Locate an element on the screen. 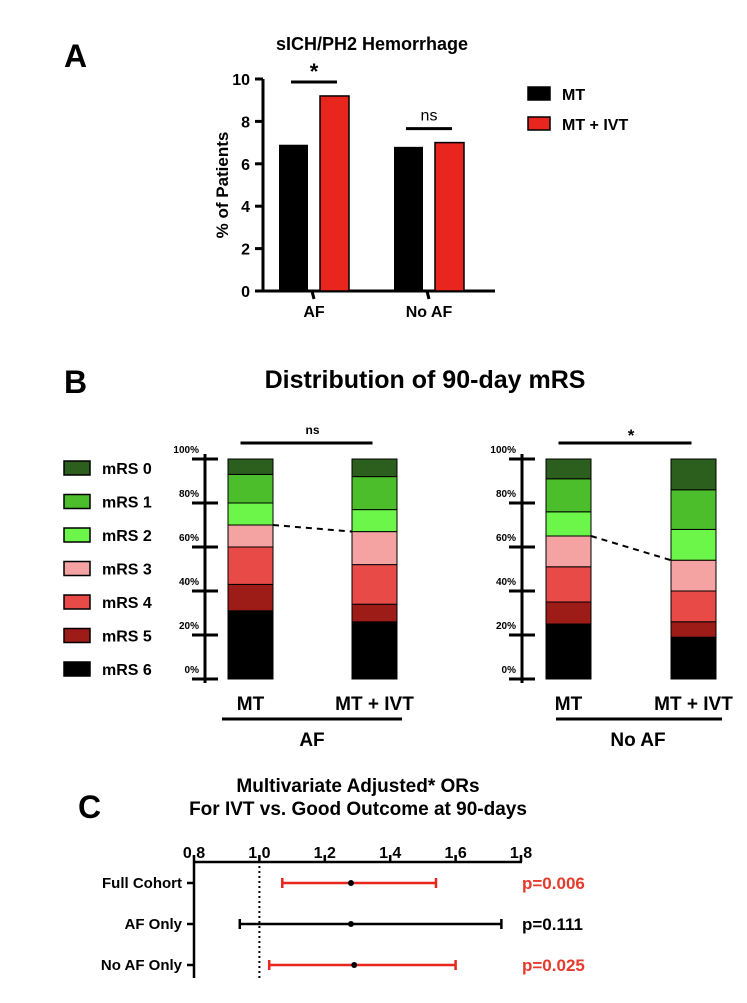  panel-c-title-line1: Multivariate Adjusted* ORs is located at coordinates (357, 786).